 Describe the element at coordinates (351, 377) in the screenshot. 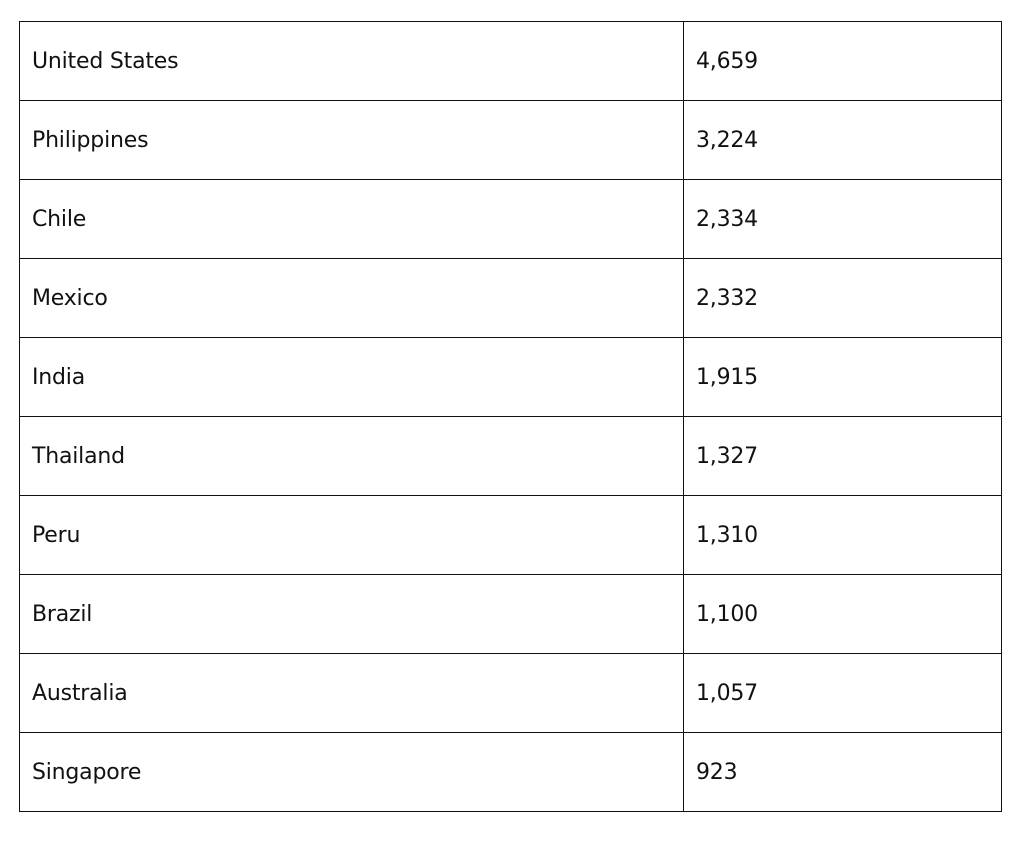

I see `country-cell: India` at that location.